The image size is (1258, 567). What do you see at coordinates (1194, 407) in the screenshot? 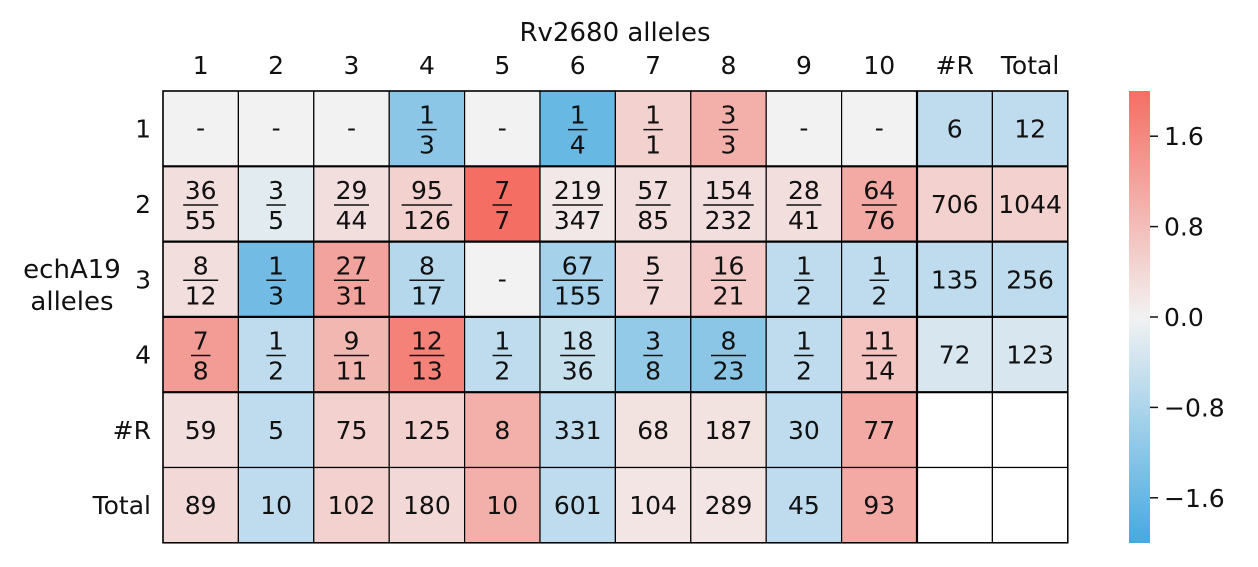
I see `colorbar-tick-label: −0.8` at bounding box center [1194, 407].